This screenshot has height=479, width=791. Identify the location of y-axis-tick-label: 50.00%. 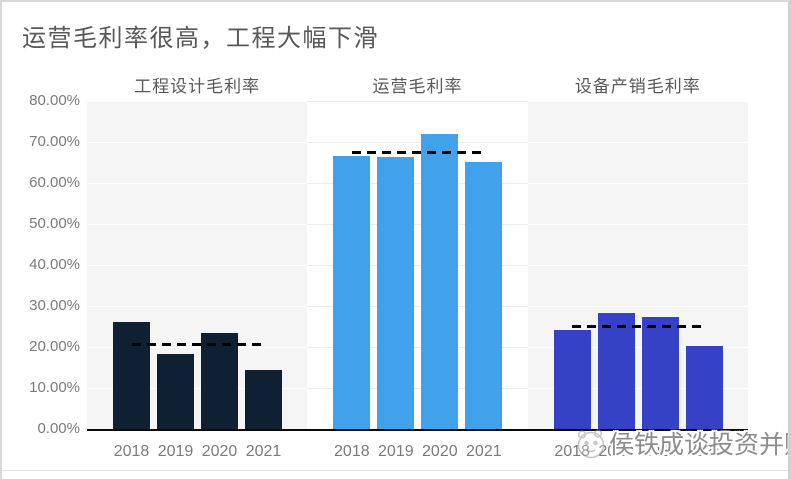
(54, 223).